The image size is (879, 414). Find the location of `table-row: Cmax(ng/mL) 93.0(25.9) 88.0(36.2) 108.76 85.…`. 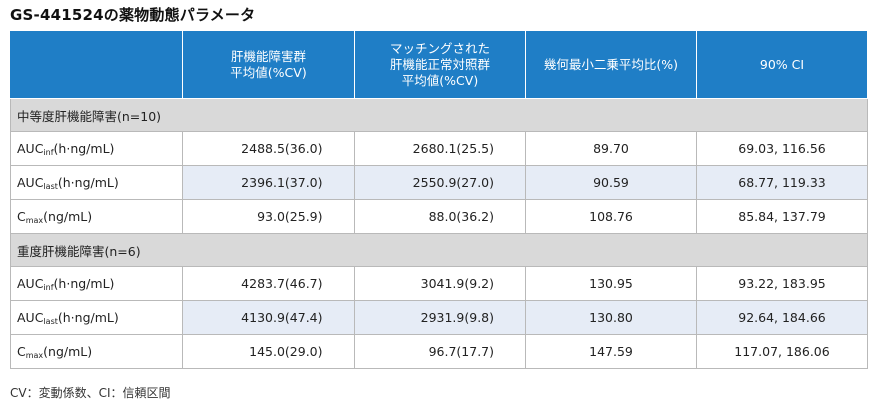

table-row: Cmax(ng/mL) 93.0(25.9) 88.0(36.2) 108.76 85.… is located at coordinates (439, 216).